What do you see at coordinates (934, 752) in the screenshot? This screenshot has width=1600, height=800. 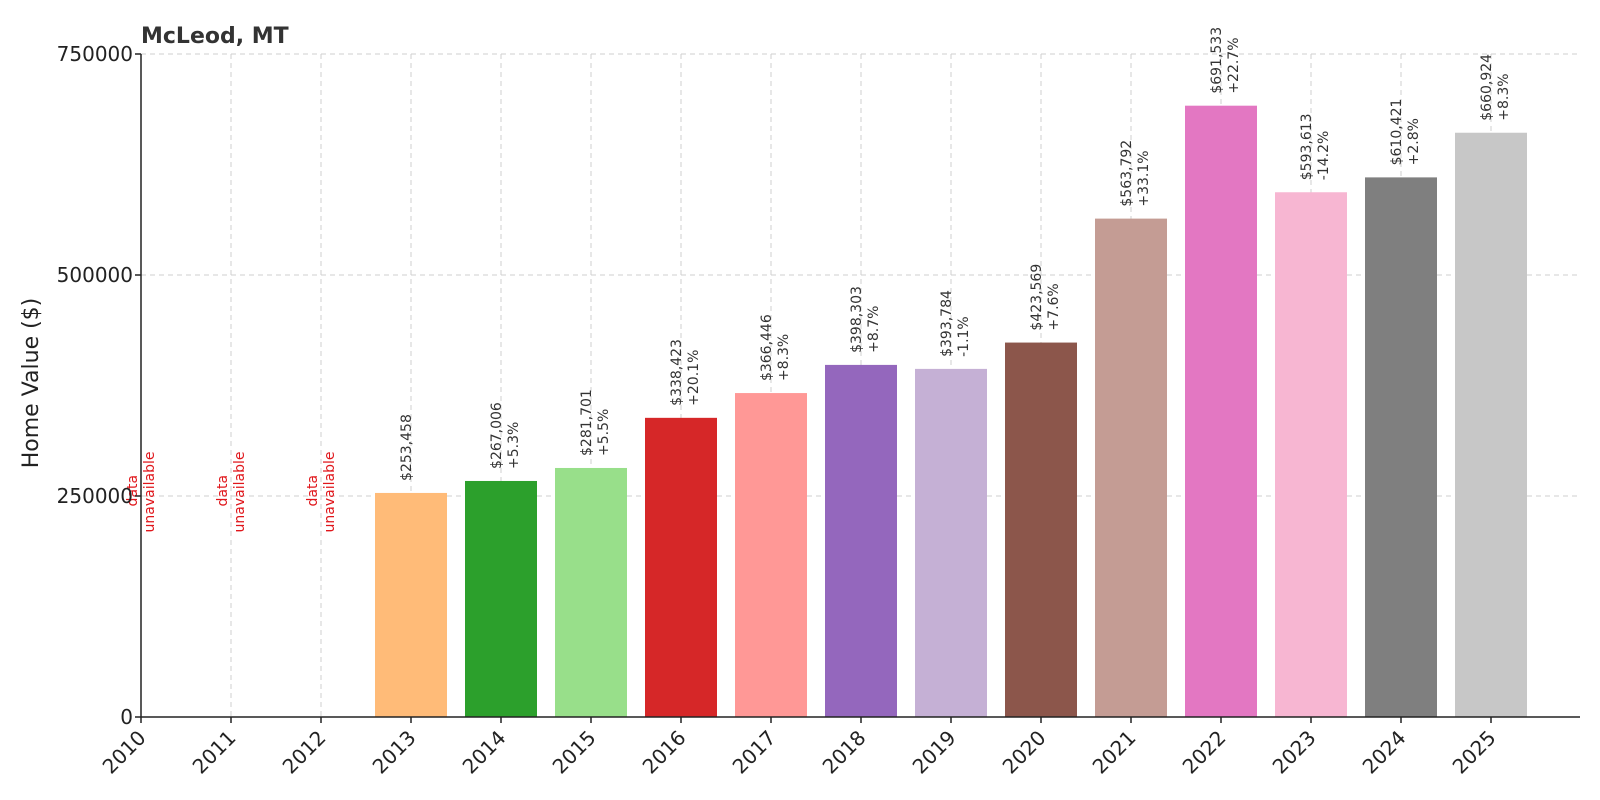 I see `x-tick-label: 2019` at bounding box center [934, 752].